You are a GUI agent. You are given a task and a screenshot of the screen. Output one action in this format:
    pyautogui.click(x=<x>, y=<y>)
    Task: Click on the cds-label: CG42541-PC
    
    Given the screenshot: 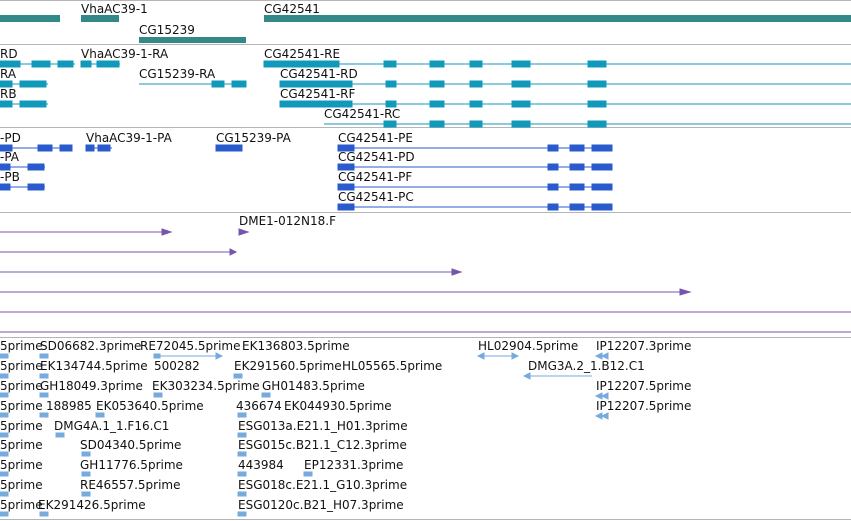 What is the action you would take?
    pyautogui.click(x=376, y=197)
    